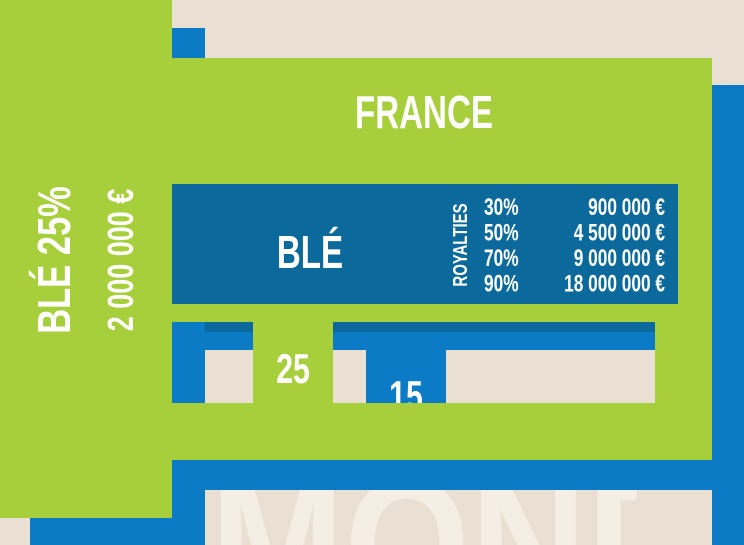 This screenshot has width=744, height=545. I want to click on tile-number: 15, so click(406, 395).